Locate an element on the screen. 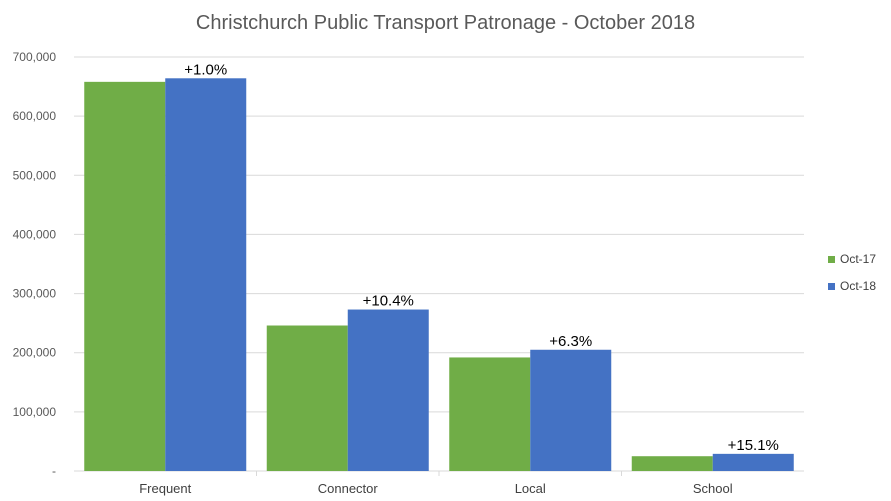 The height and width of the screenshot is (501, 891). data-label: +15.1% is located at coordinates (753, 445).